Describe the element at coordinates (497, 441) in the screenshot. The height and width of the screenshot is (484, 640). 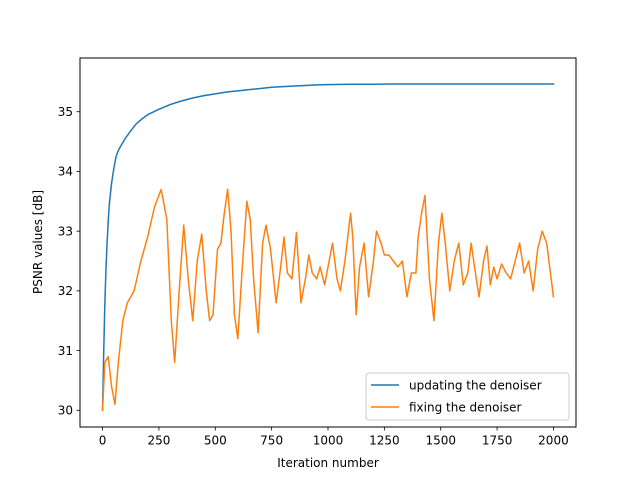
I see `x-tick-label: 1750` at that location.